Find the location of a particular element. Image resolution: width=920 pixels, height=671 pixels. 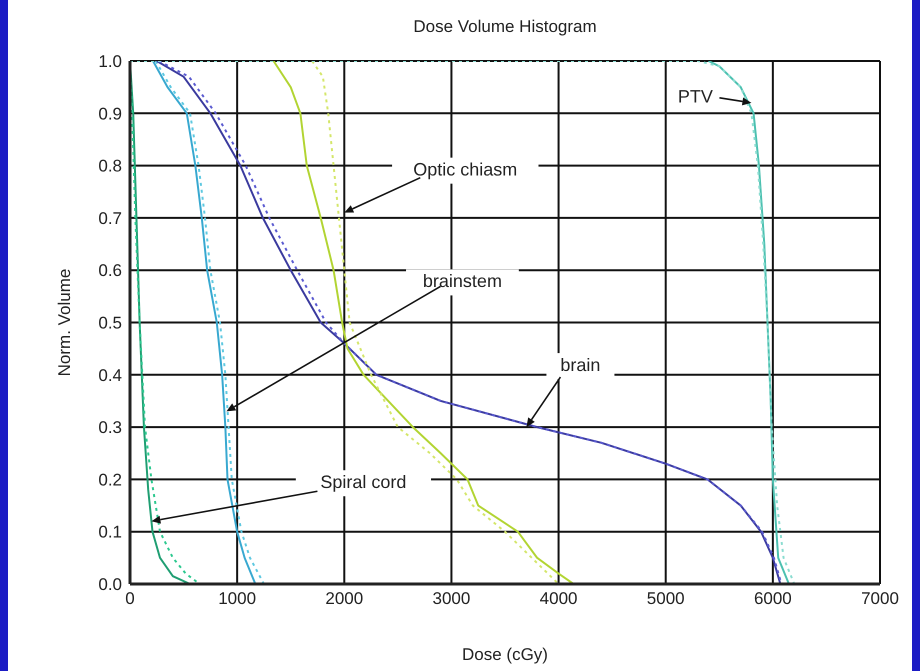

y-tick-label: 0.3 is located at coordinates (110, 428).